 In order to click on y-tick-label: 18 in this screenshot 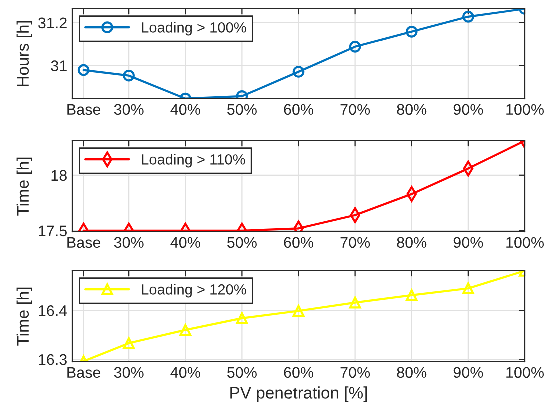, I will do `click(59, 176)`.